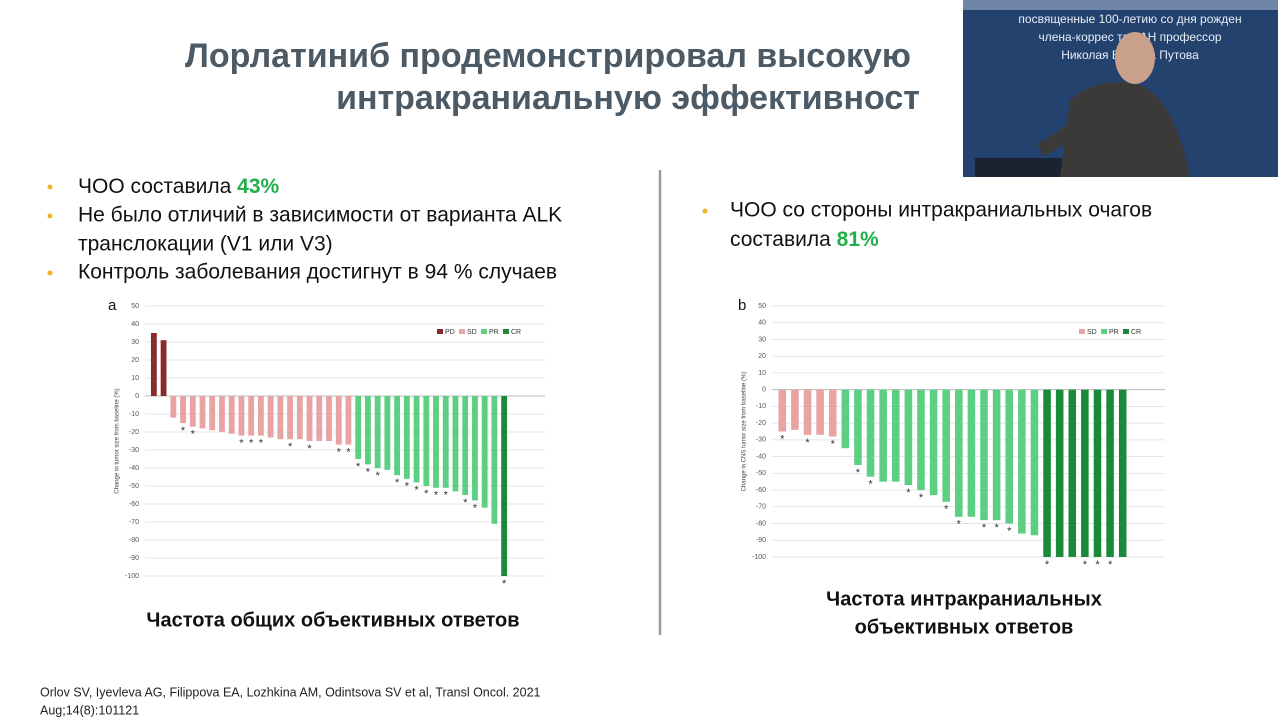 Image resolution: width=1280 pixels, height=720 pixels. What do you see at coordinates (50, 273) in the screenshot?
I see `bullet-dot` at bounding box center [50, 273].